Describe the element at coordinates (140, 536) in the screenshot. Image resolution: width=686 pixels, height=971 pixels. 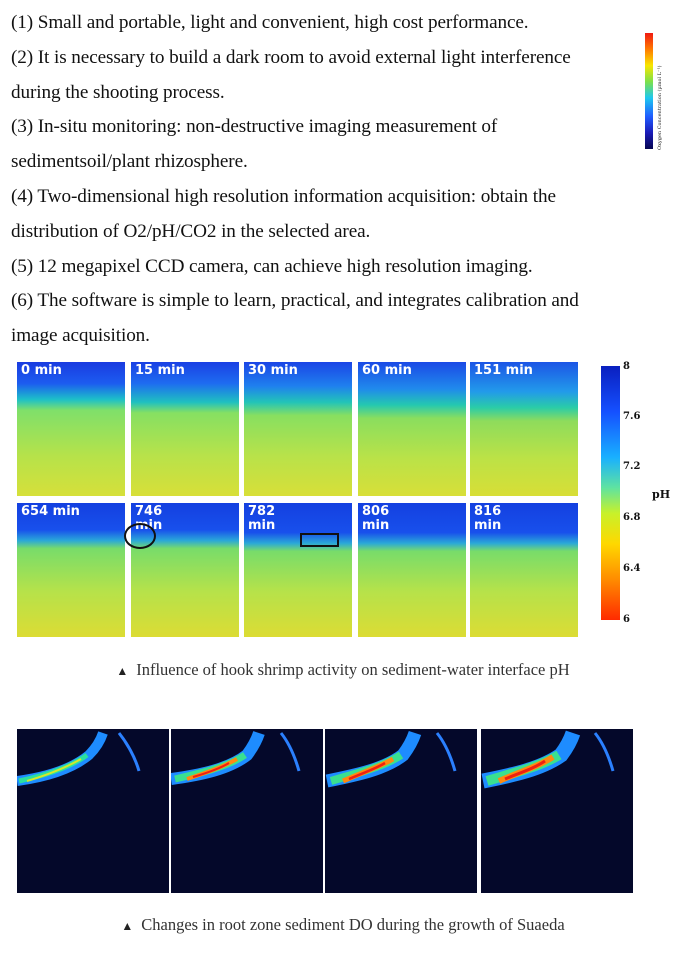
I see `circle-annotation` at that location.